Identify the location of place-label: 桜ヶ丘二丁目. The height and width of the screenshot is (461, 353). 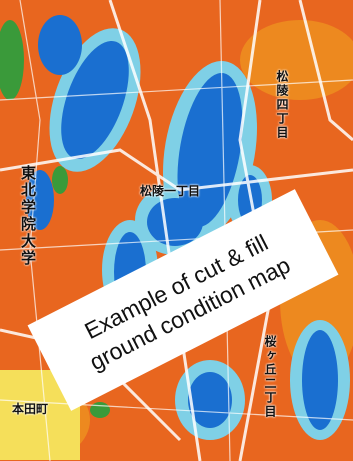
(270, 377).